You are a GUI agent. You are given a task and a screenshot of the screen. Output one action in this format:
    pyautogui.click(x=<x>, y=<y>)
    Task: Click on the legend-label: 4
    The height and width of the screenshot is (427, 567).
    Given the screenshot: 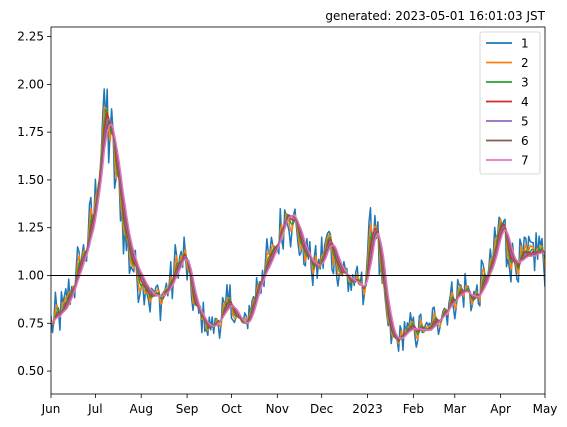 What is the action you would take?
    pyautogui.click(x=525, y=102)
    